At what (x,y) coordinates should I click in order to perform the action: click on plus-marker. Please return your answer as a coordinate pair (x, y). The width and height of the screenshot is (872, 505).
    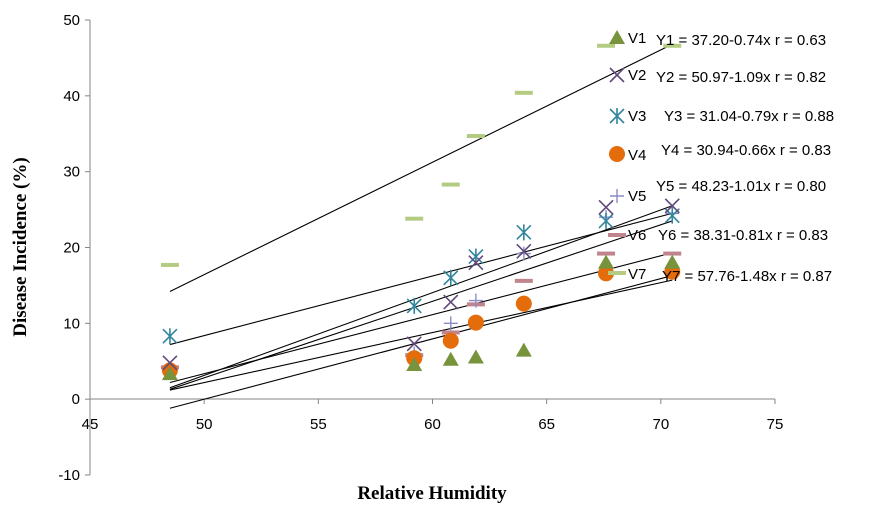
    Looking at the image, I should click on (450, 323).